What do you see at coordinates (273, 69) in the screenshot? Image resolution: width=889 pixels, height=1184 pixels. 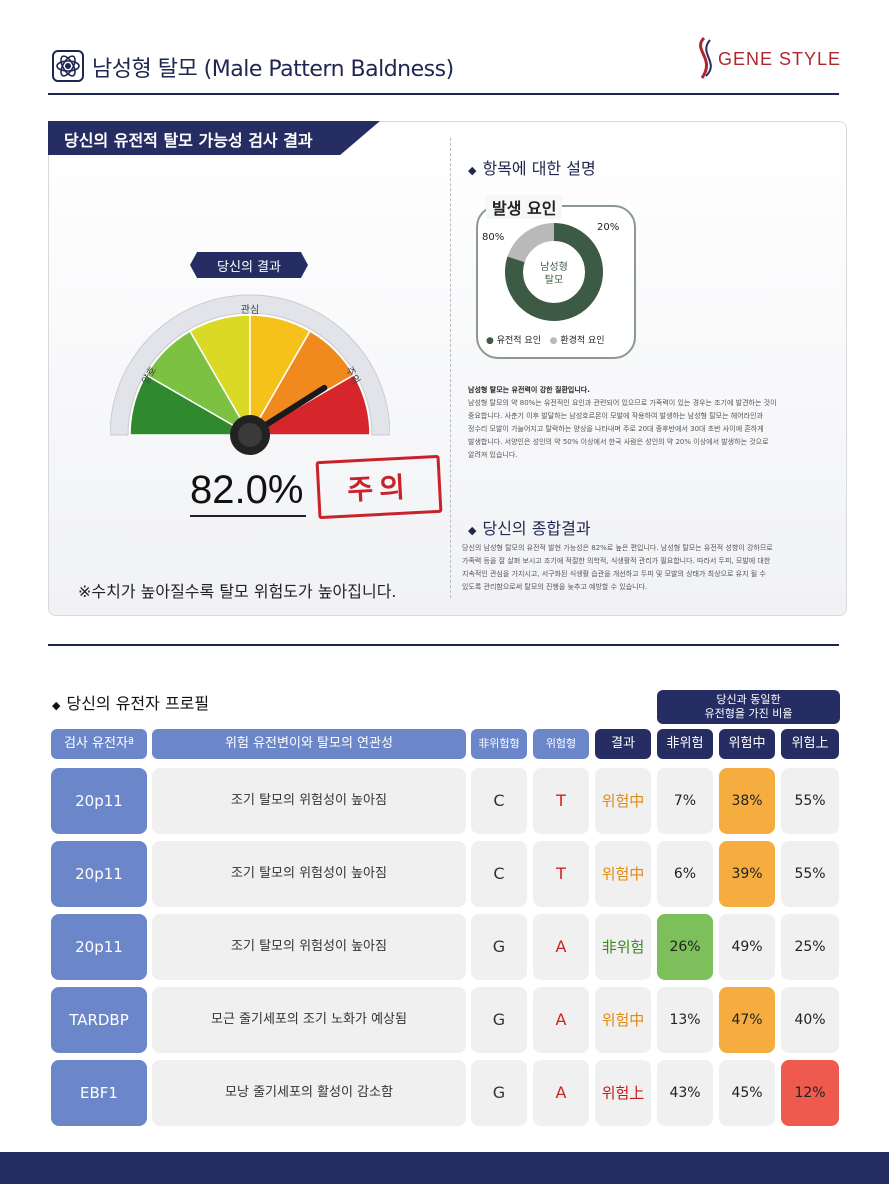 I see `page-title: 남성형 탈모 (Male Pattern Baldness)` at bounding box center [273, 69].